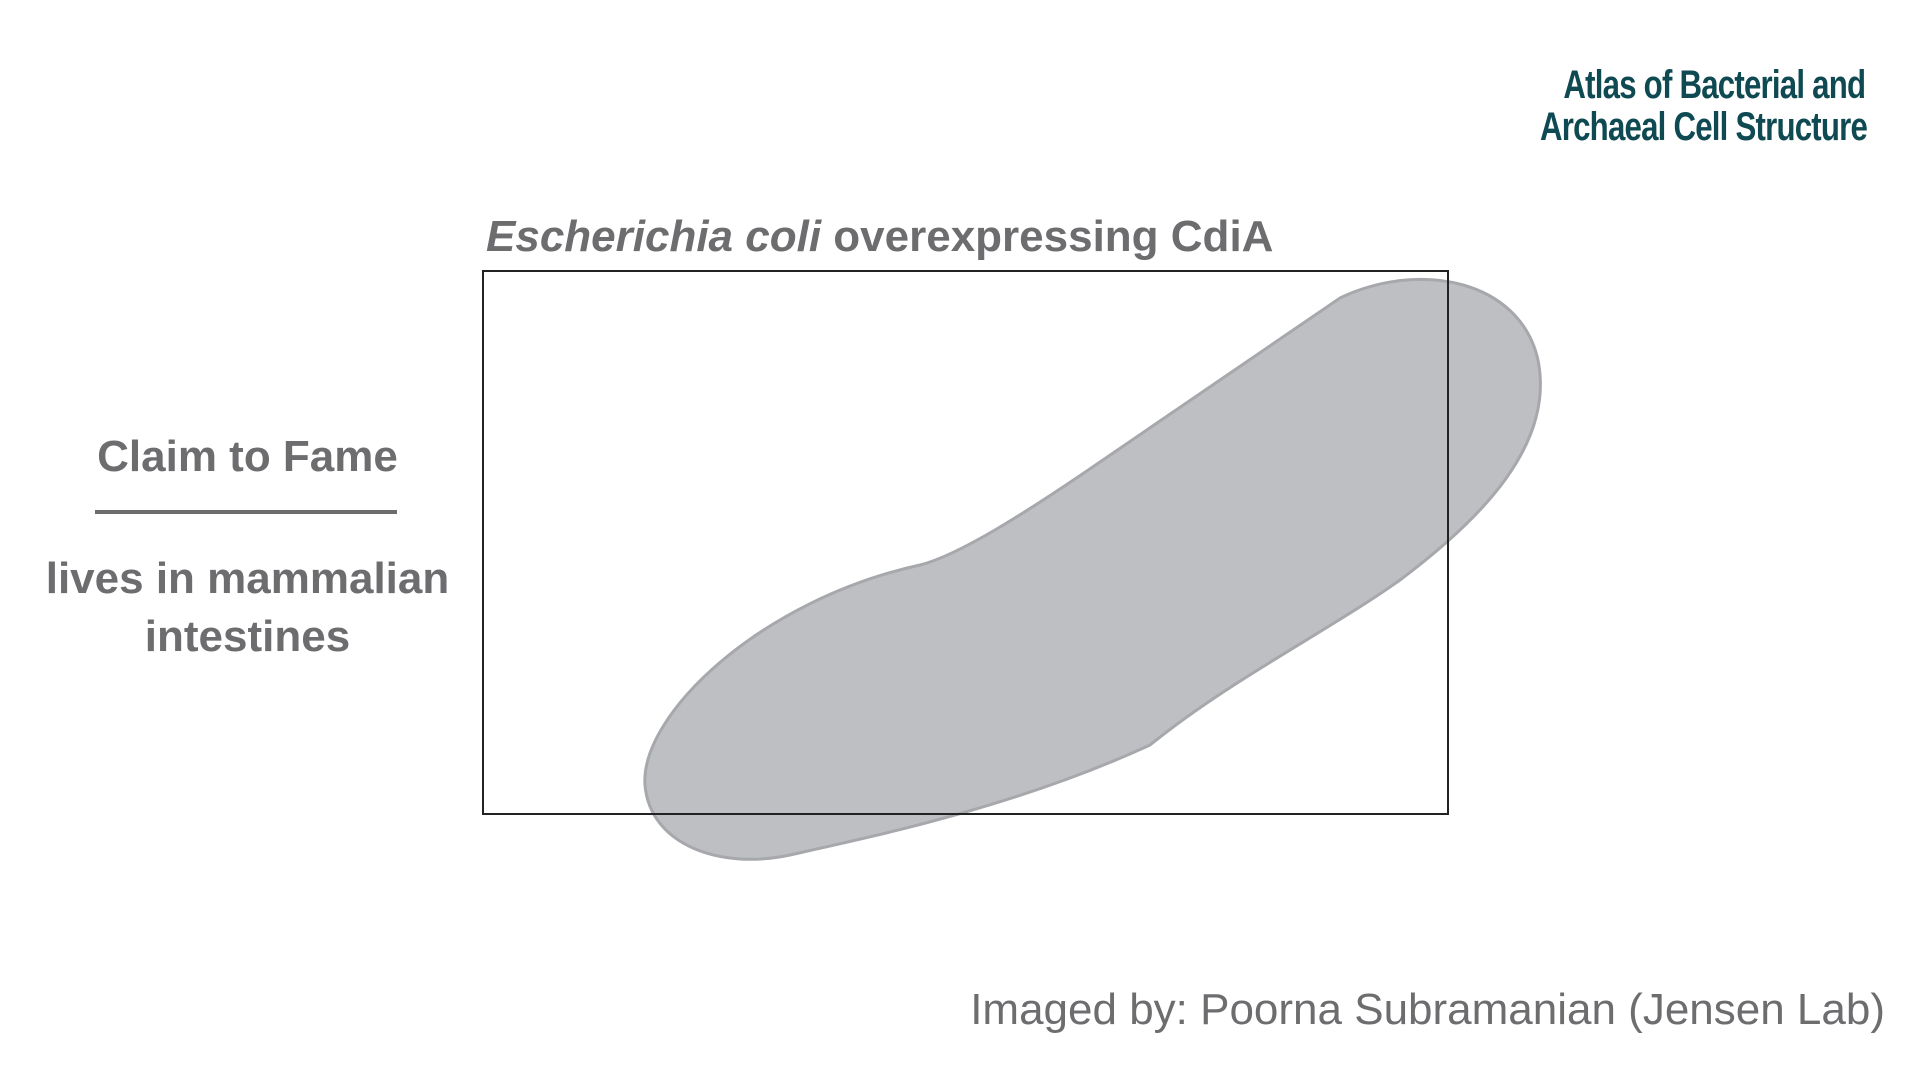 The height and width of the screenshot is (1080, 1920). I want to click on title-rest: overexpressing CdiA, so click(1047, 236).